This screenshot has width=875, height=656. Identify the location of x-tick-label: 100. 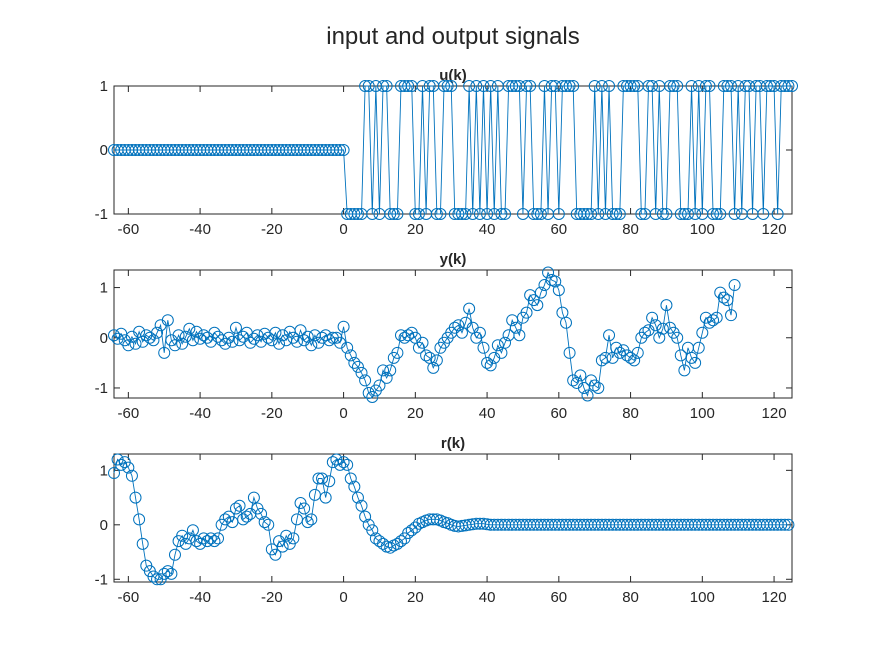
(702, 229).